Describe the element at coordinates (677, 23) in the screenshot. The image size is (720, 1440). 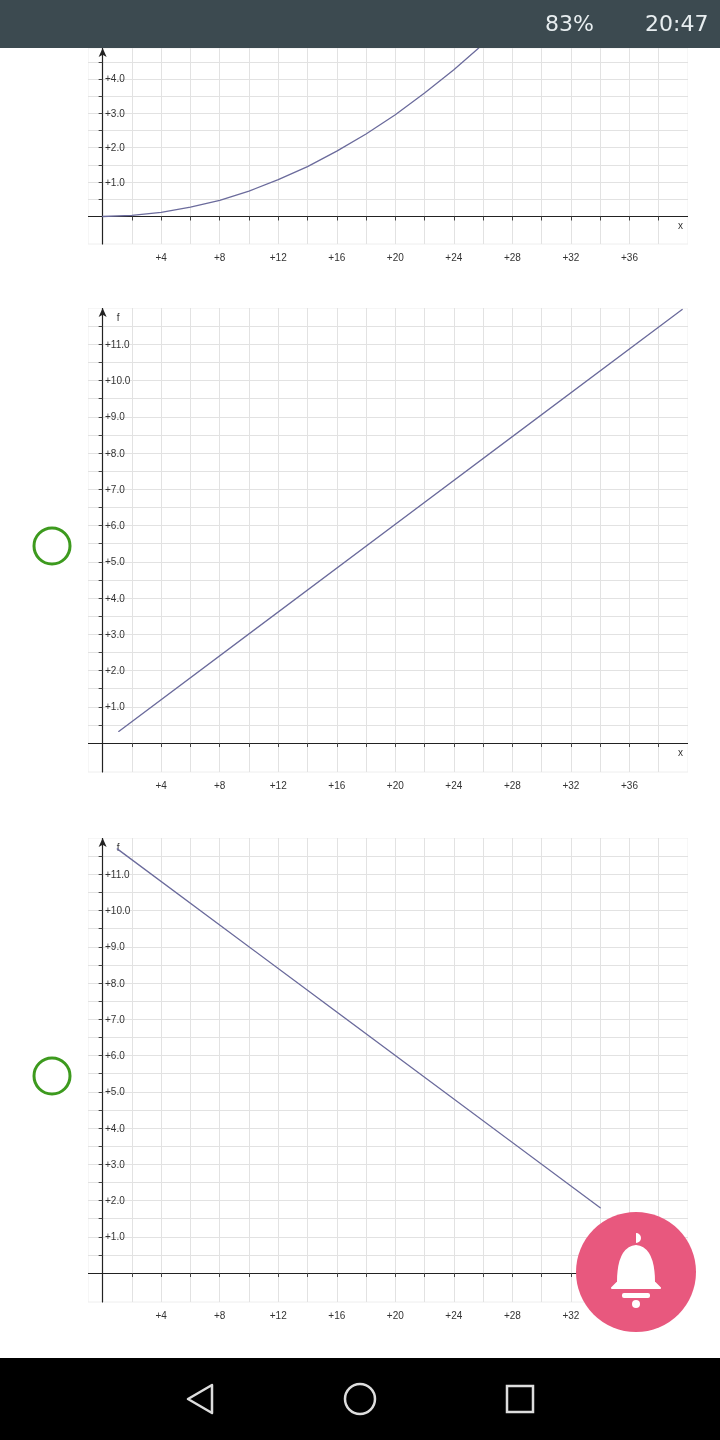
I see `text: 20:47` at that location.